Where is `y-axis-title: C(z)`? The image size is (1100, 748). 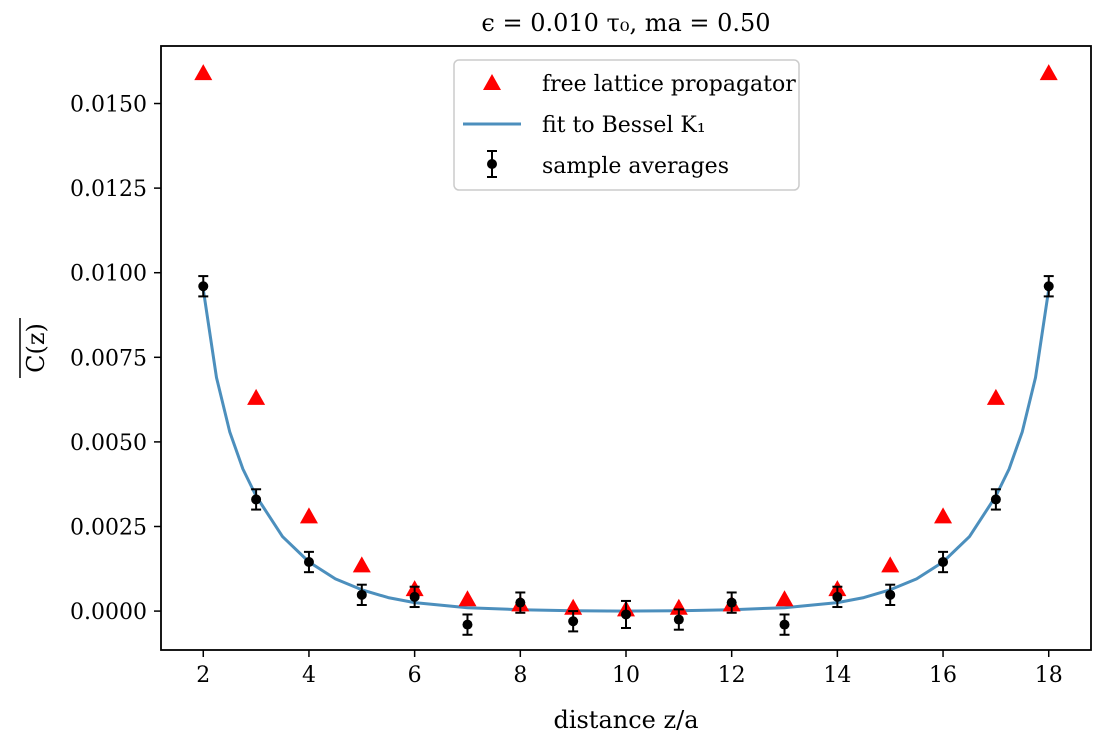 y-axis-title: C(z) is located at coordinates (36, 348).